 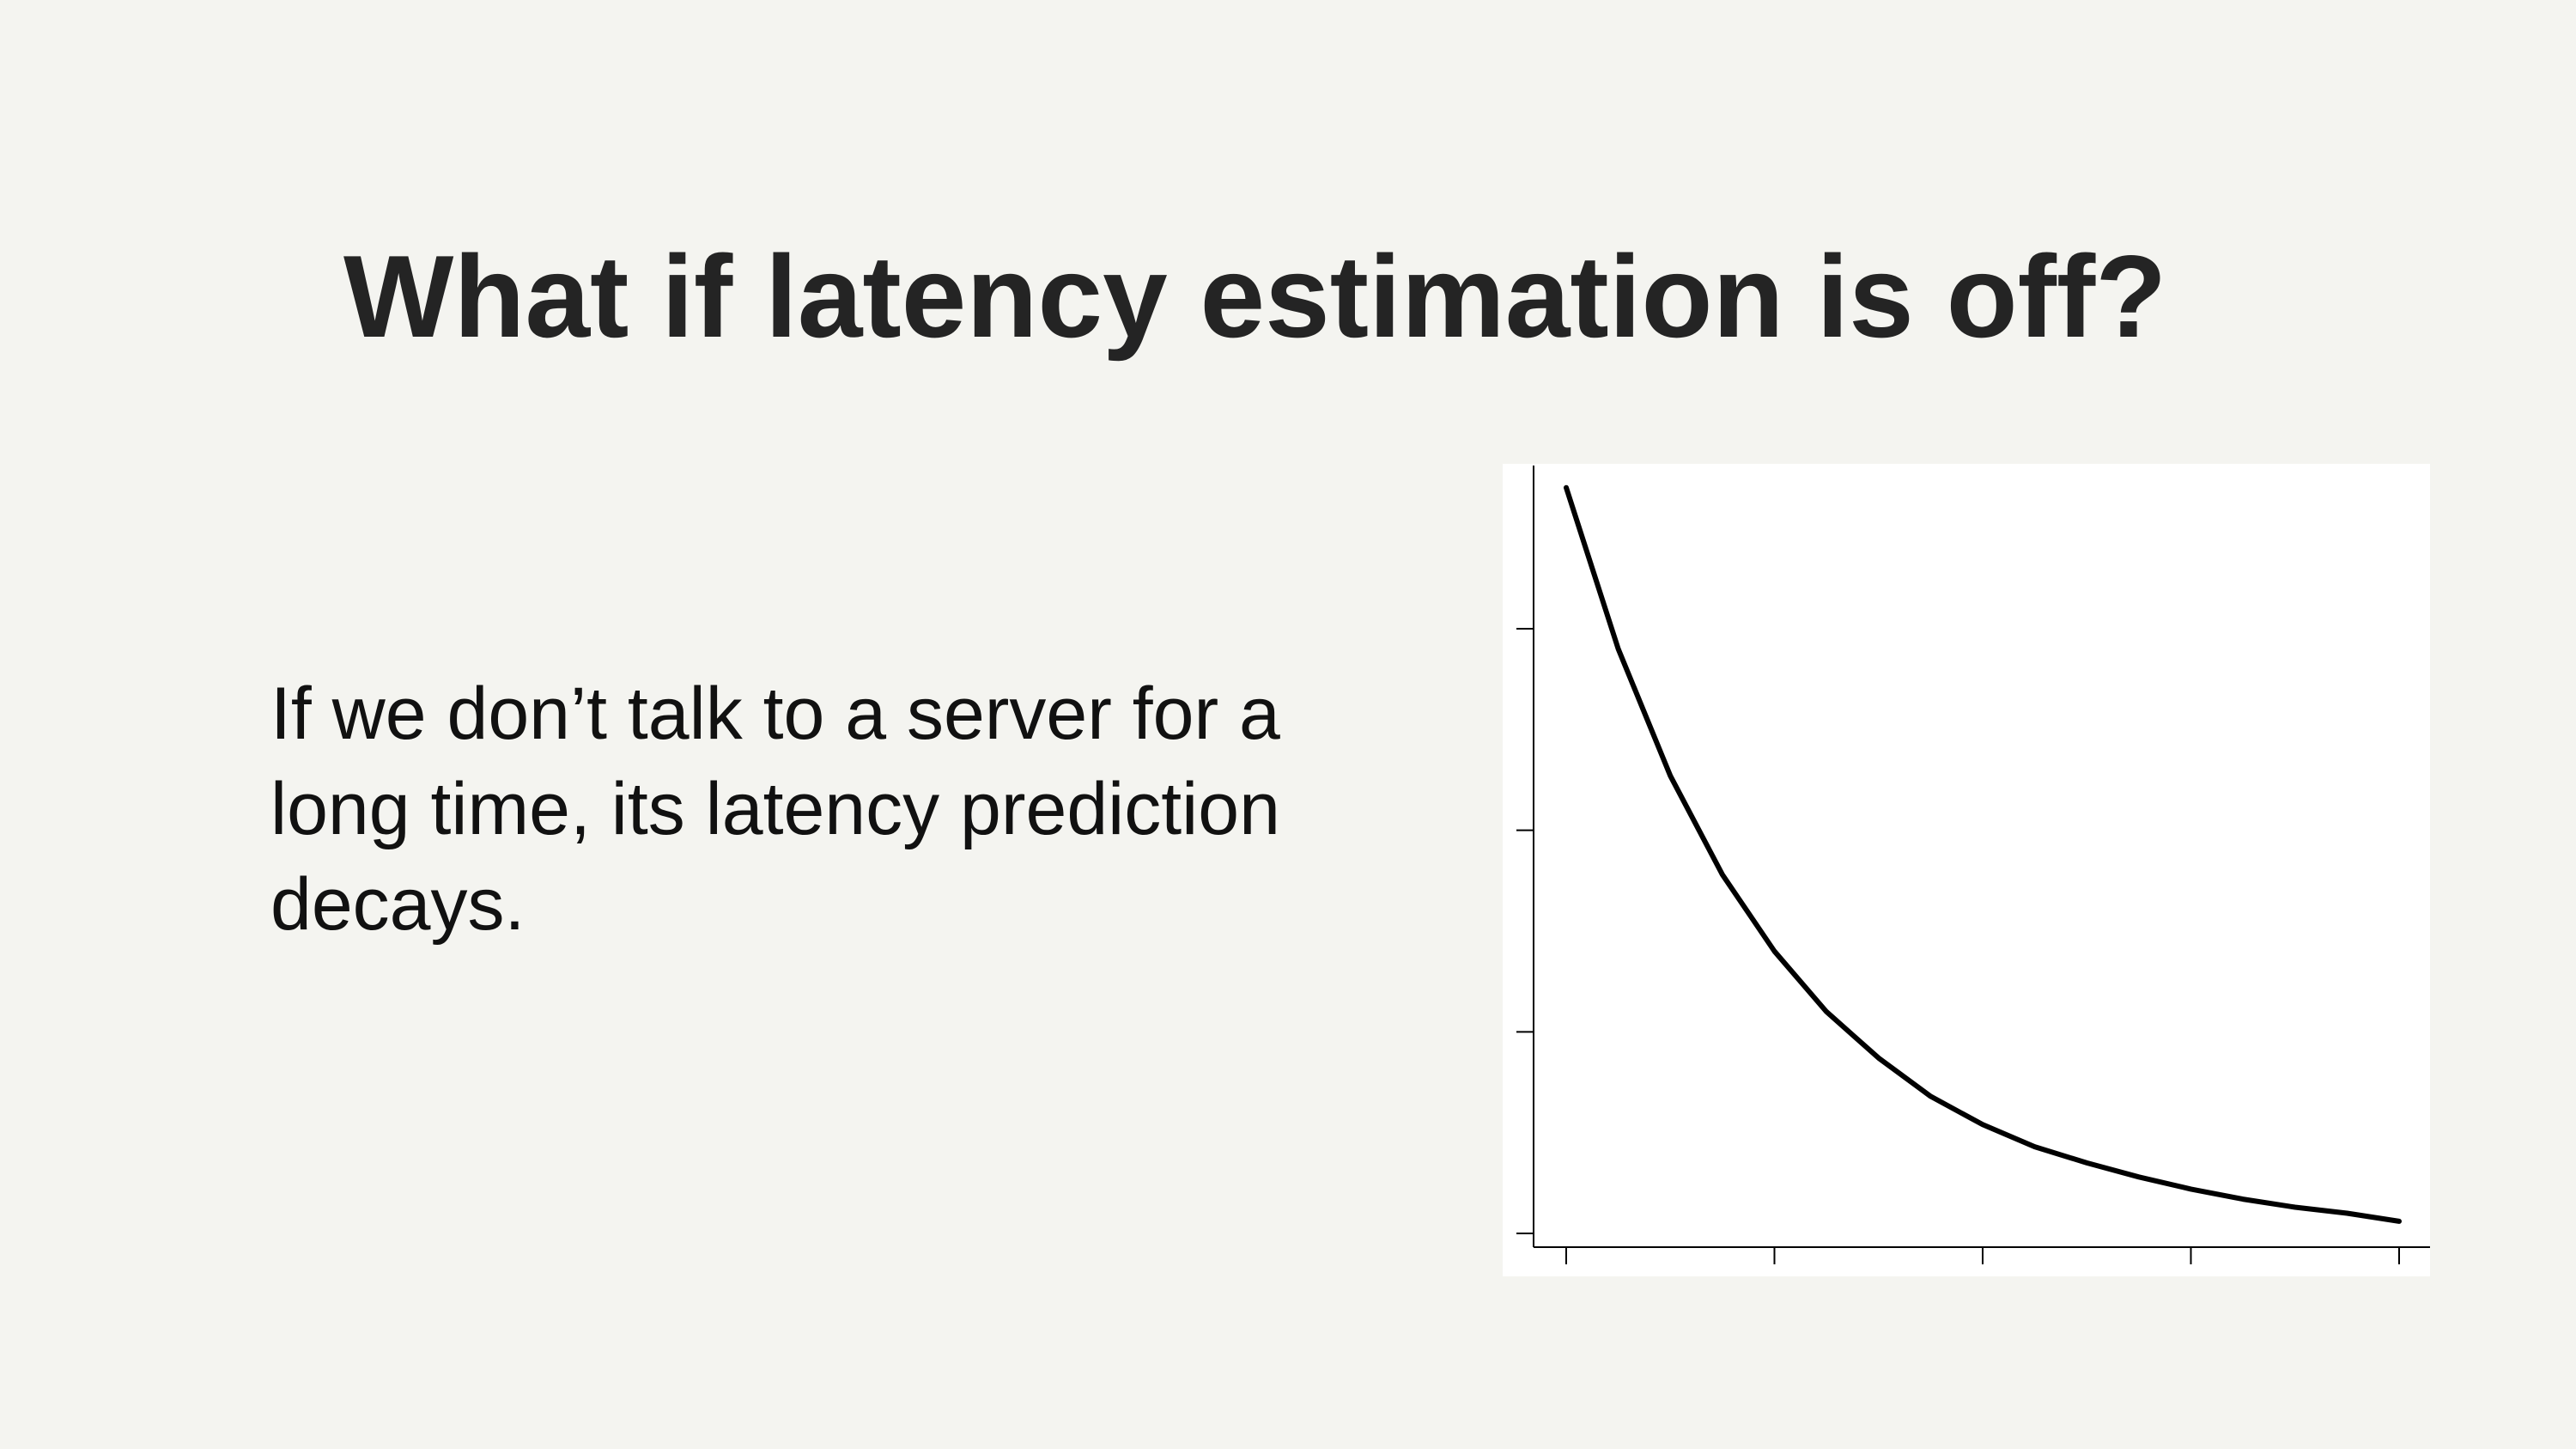 What do you see at coordinates (1255, 296) in the screenshot?
I see `slide-title: What if latency estimation is off?` at bounding box center [1255, 296].